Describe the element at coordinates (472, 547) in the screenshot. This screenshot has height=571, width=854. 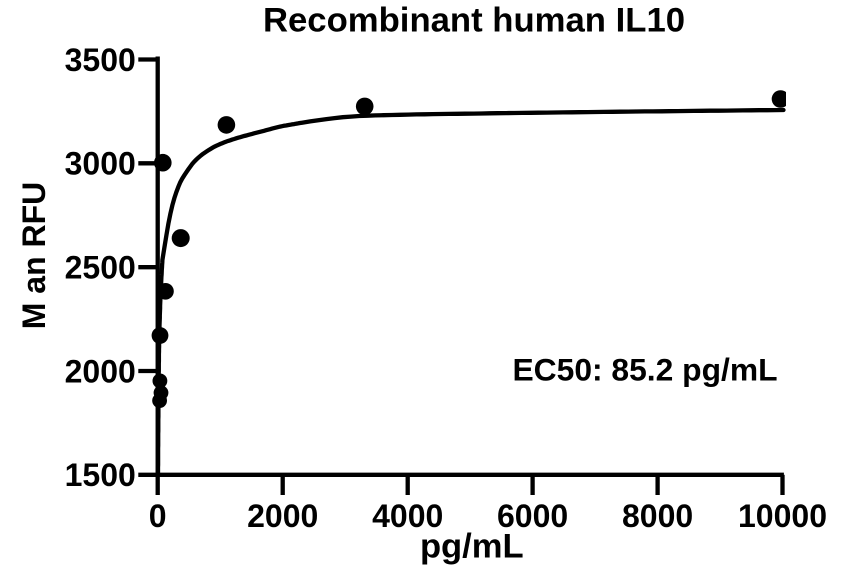
I see `svg-text: pg/mL` at that location.